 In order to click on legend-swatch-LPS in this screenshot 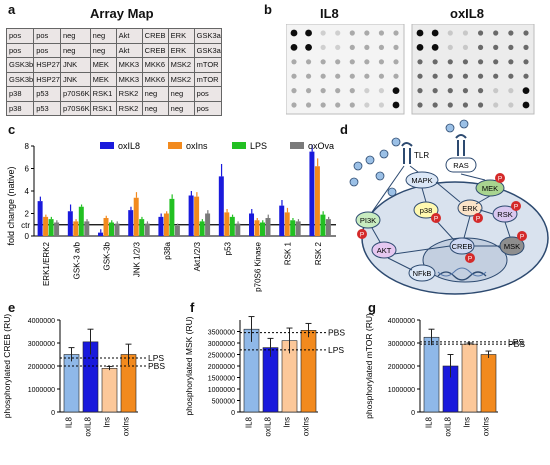, I will do `click(239, 145)`.